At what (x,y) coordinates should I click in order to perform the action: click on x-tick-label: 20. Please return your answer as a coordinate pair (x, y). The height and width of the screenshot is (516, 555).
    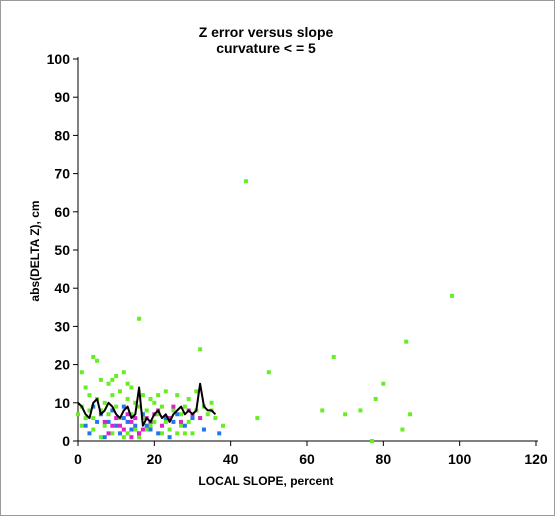
    Looking at the image, I should click on (155, 459).